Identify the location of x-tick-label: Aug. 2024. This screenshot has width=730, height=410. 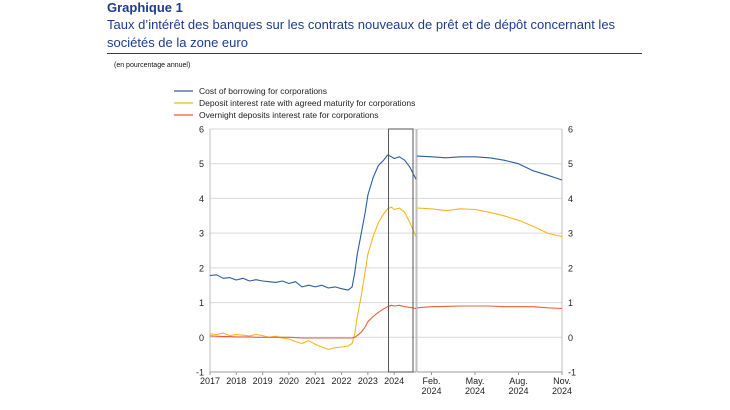
(518, 386).